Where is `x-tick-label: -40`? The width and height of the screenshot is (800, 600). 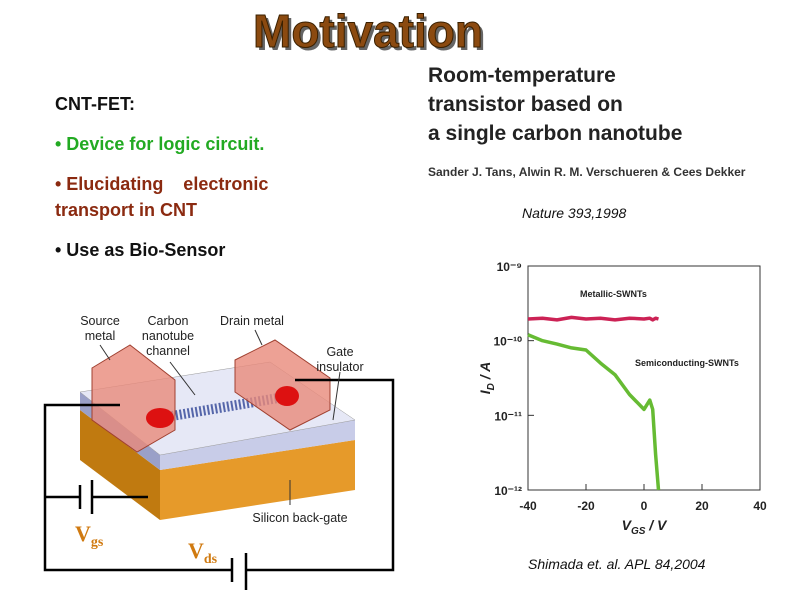
x-tick-label: -40 is located at coordinates (528, 506).